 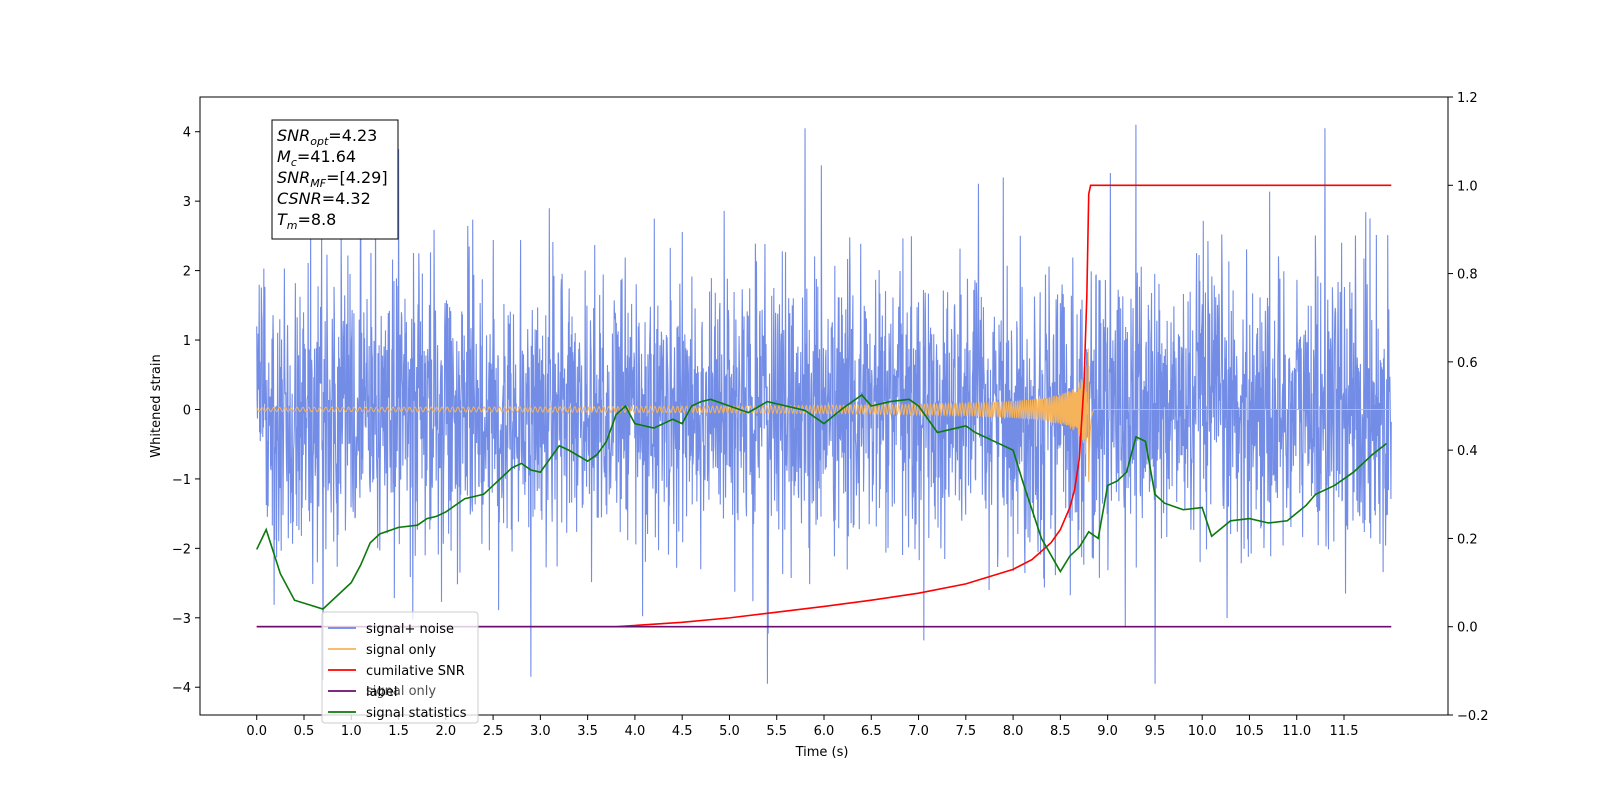 What do you see at coordinates (824, 415) in the screenshot?
I see `series-signal-only` at bounding box center [824, 415].